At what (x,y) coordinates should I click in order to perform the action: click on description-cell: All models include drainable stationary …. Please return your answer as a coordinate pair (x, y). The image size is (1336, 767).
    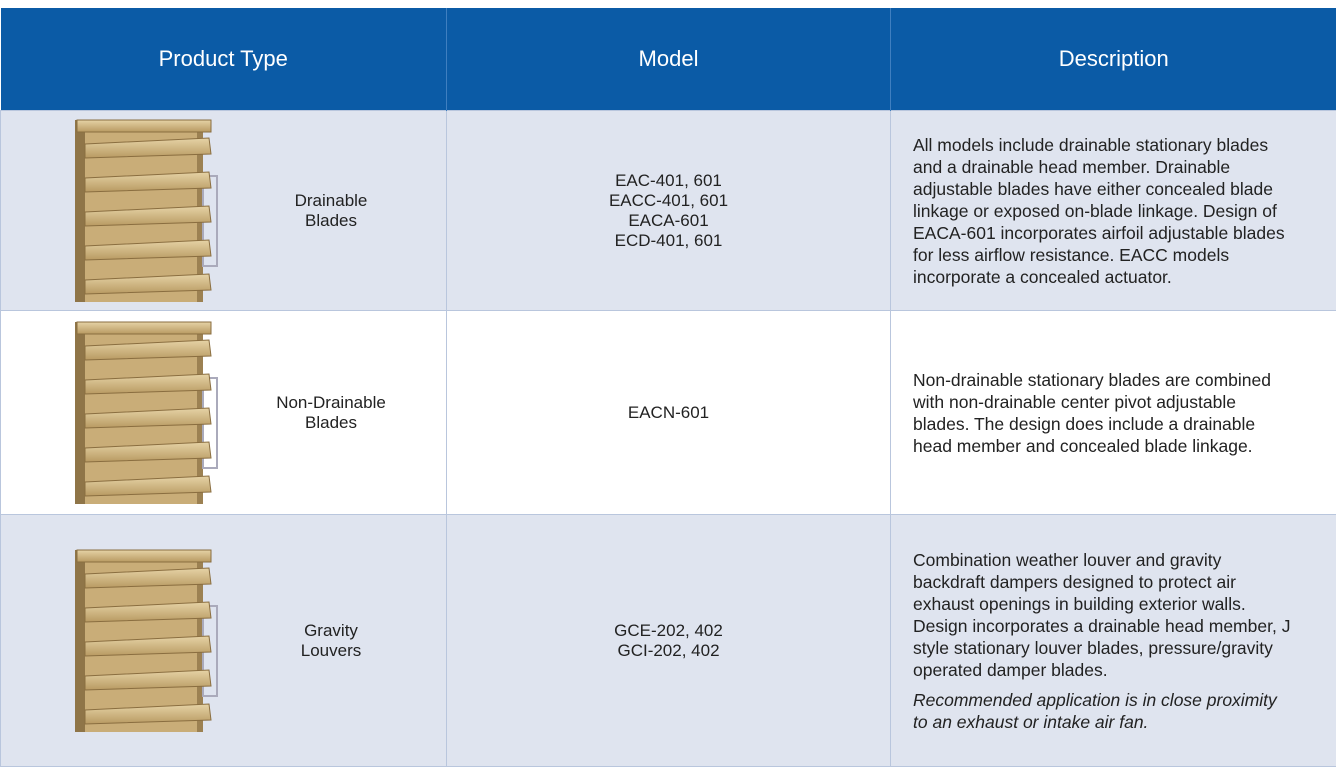
    Looking at the image, I should click on (1113, 211).